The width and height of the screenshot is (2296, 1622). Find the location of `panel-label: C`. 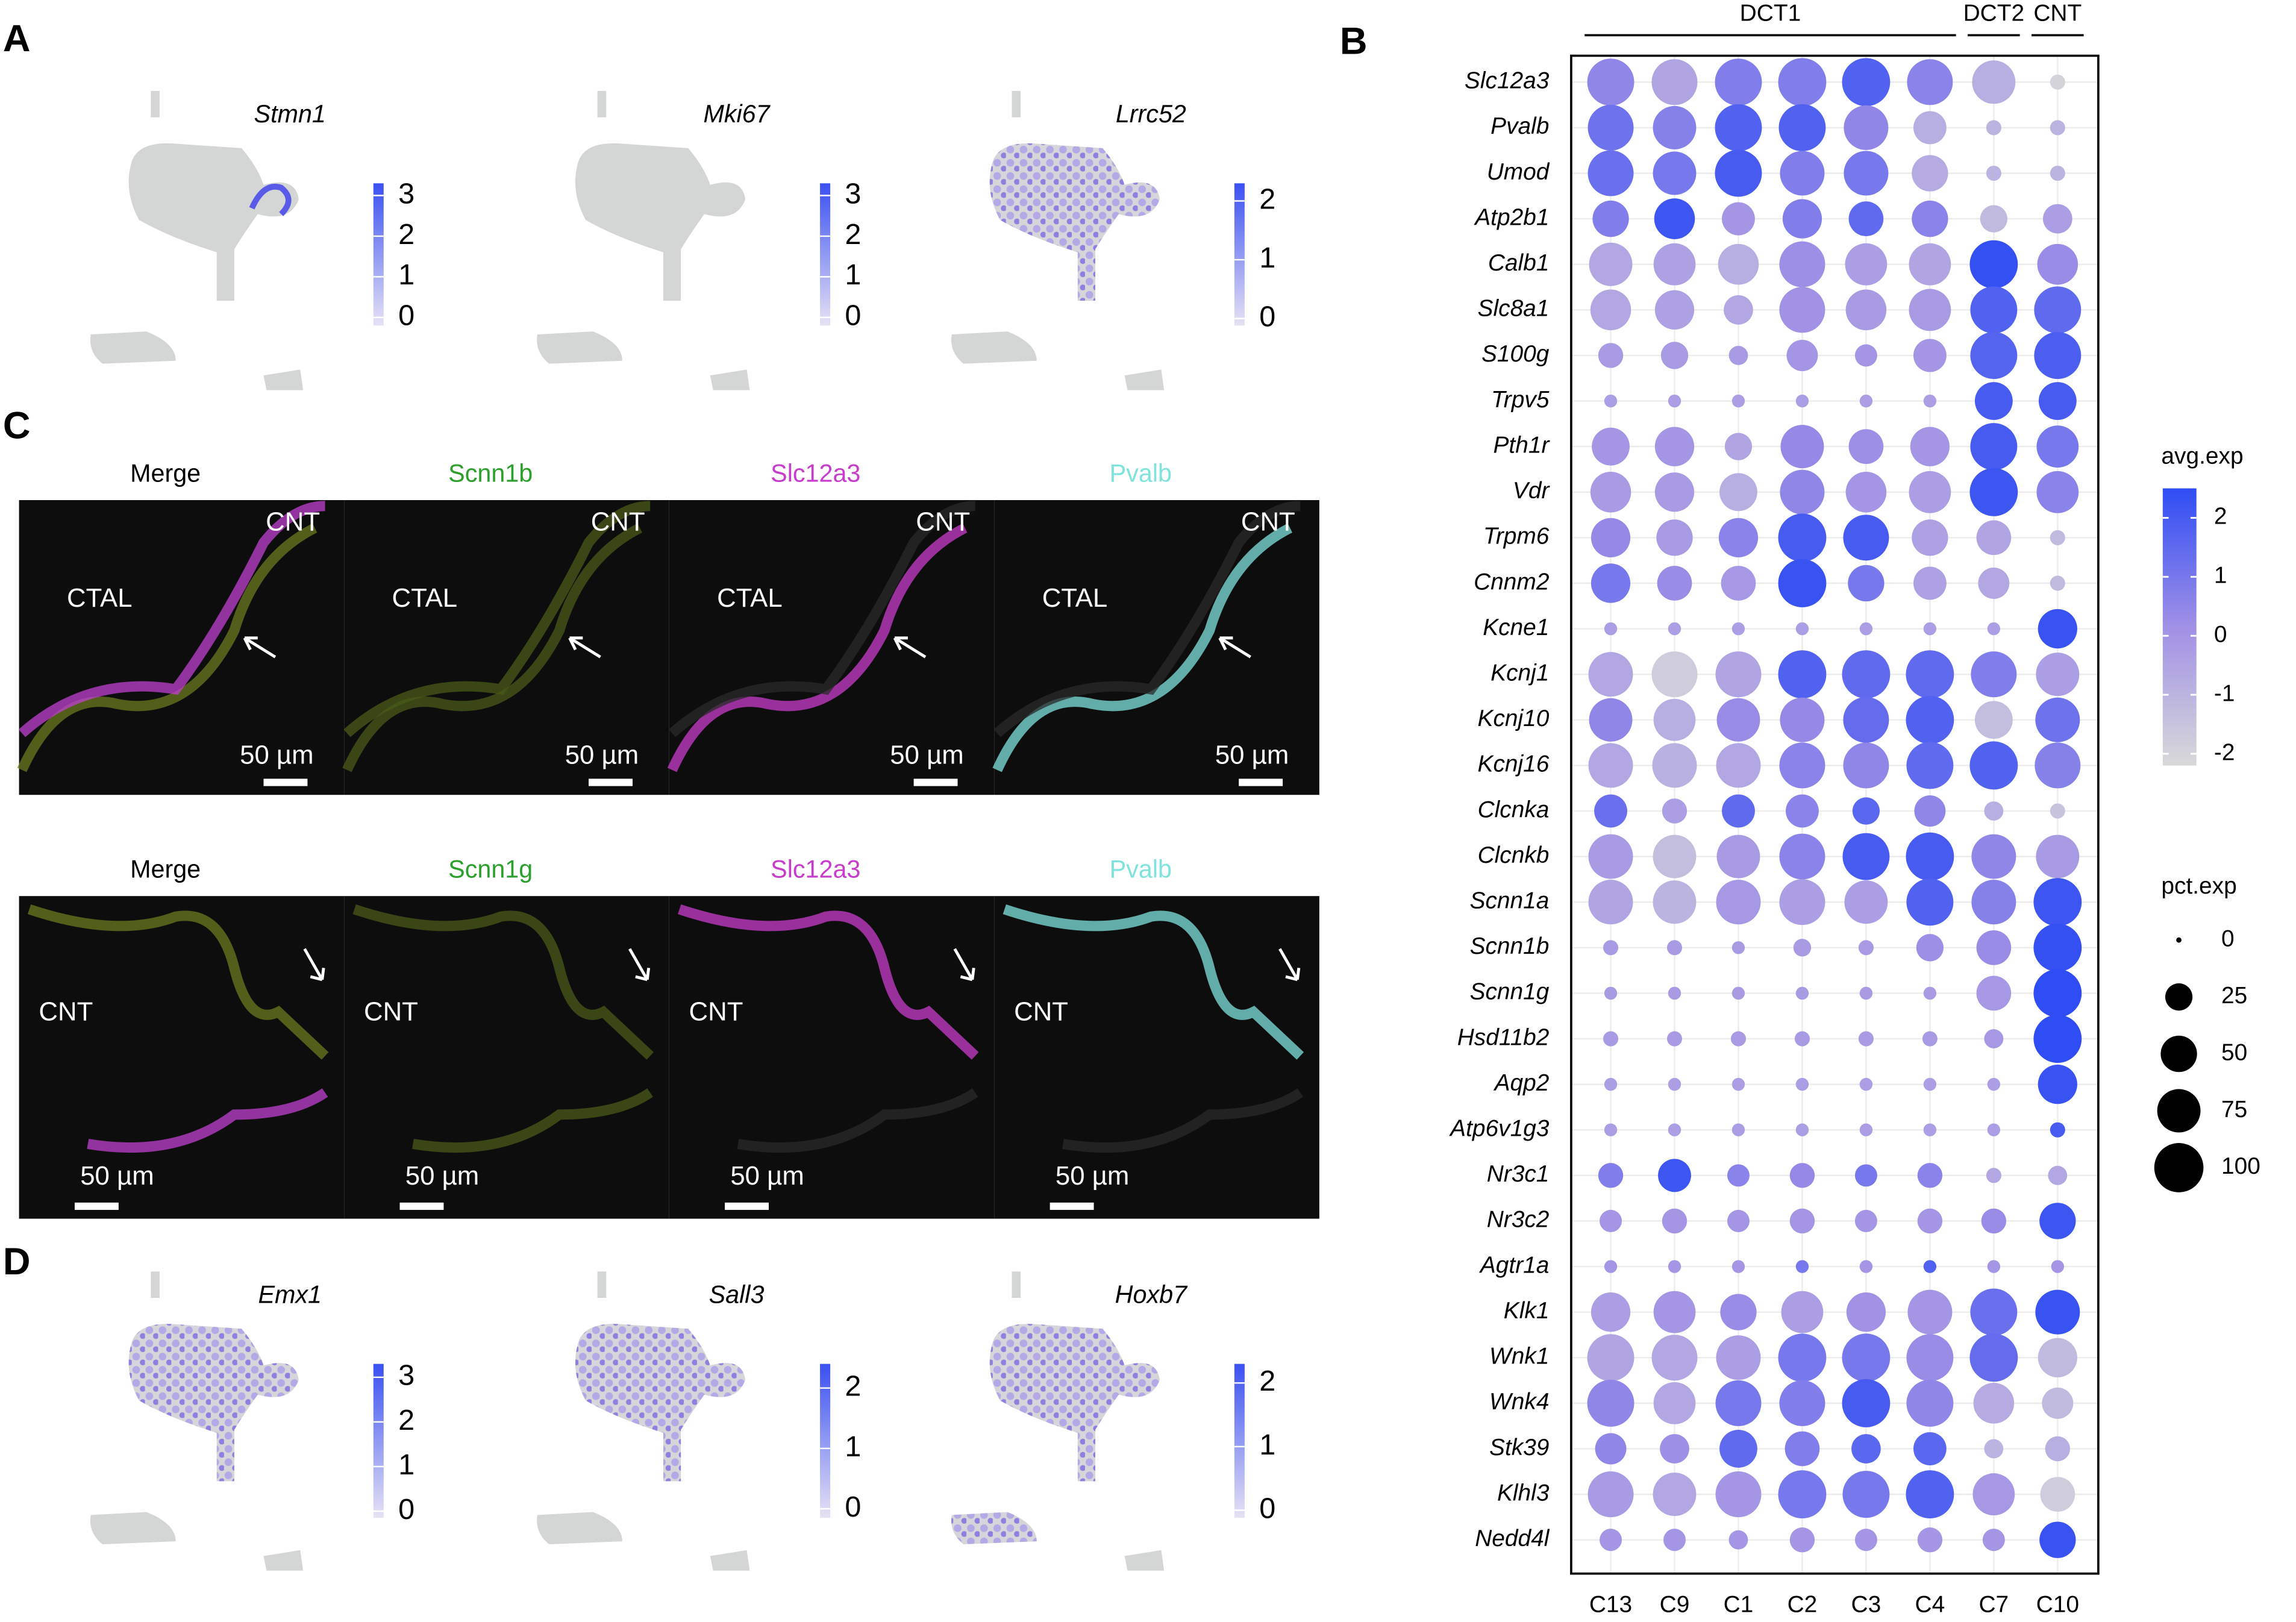

panel-label: C is located at coordinates (17, 425).